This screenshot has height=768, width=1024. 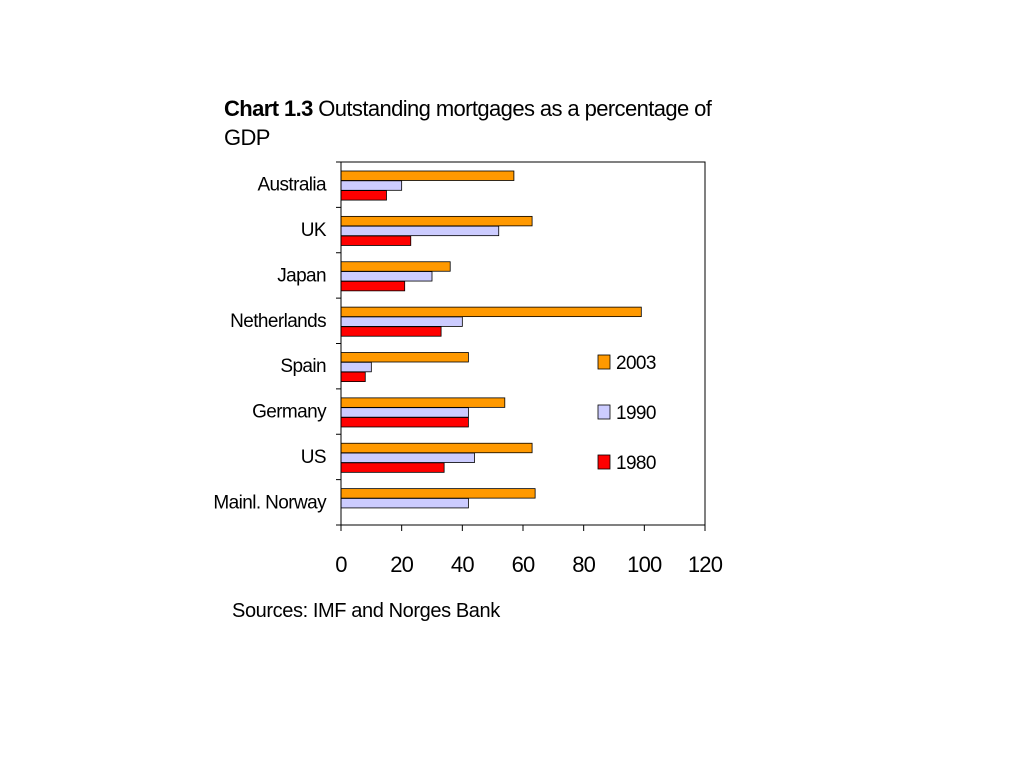 What do you see at coordinates (462, 564) in the screenshot?
I see `x-tick-label: 40` at bounding box center [462, 564].